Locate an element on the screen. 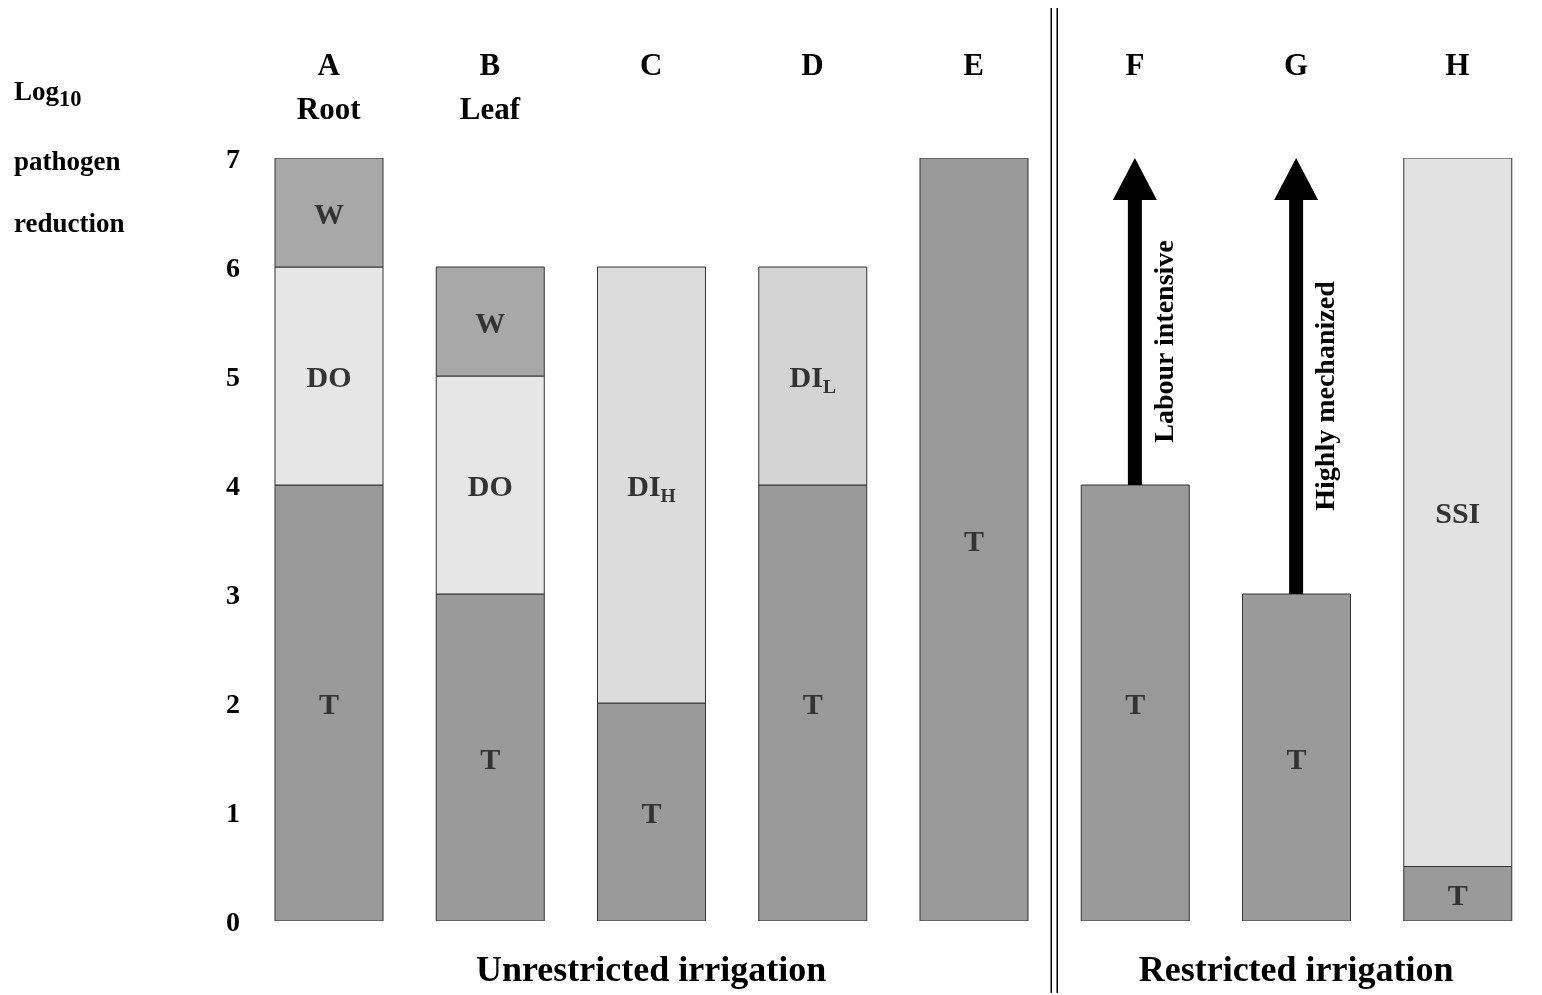  x-tick-label: G is located at coordinates (1296, 64).